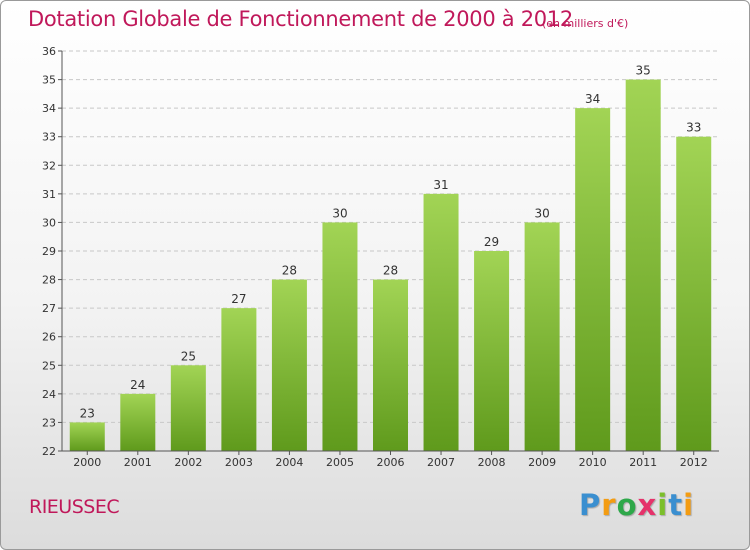 The width and height of the screenshot is (750, 550). What do you see at coordinates (49, 394) in the screenshot?
I see `y-tick-label: 24` at bounding box center [49, 394].